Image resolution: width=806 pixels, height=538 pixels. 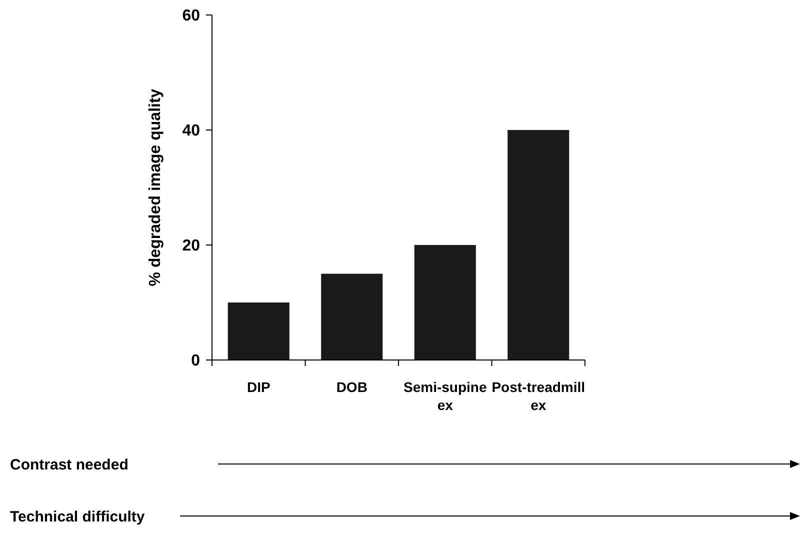 What do you see at coordinates (539, 396) in the screenshot?
I see `x-tick-label: Post-treadmill ex` at bounding box center [539, 396].